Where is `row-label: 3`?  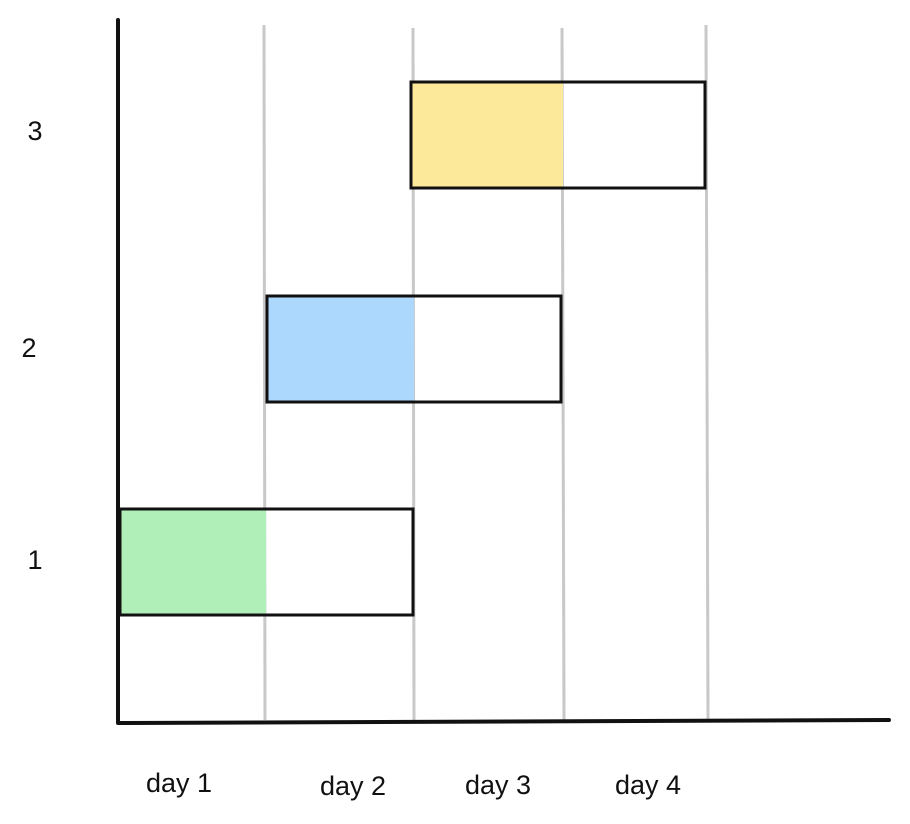 row-label: 3 is located at coordinates (34, 131).